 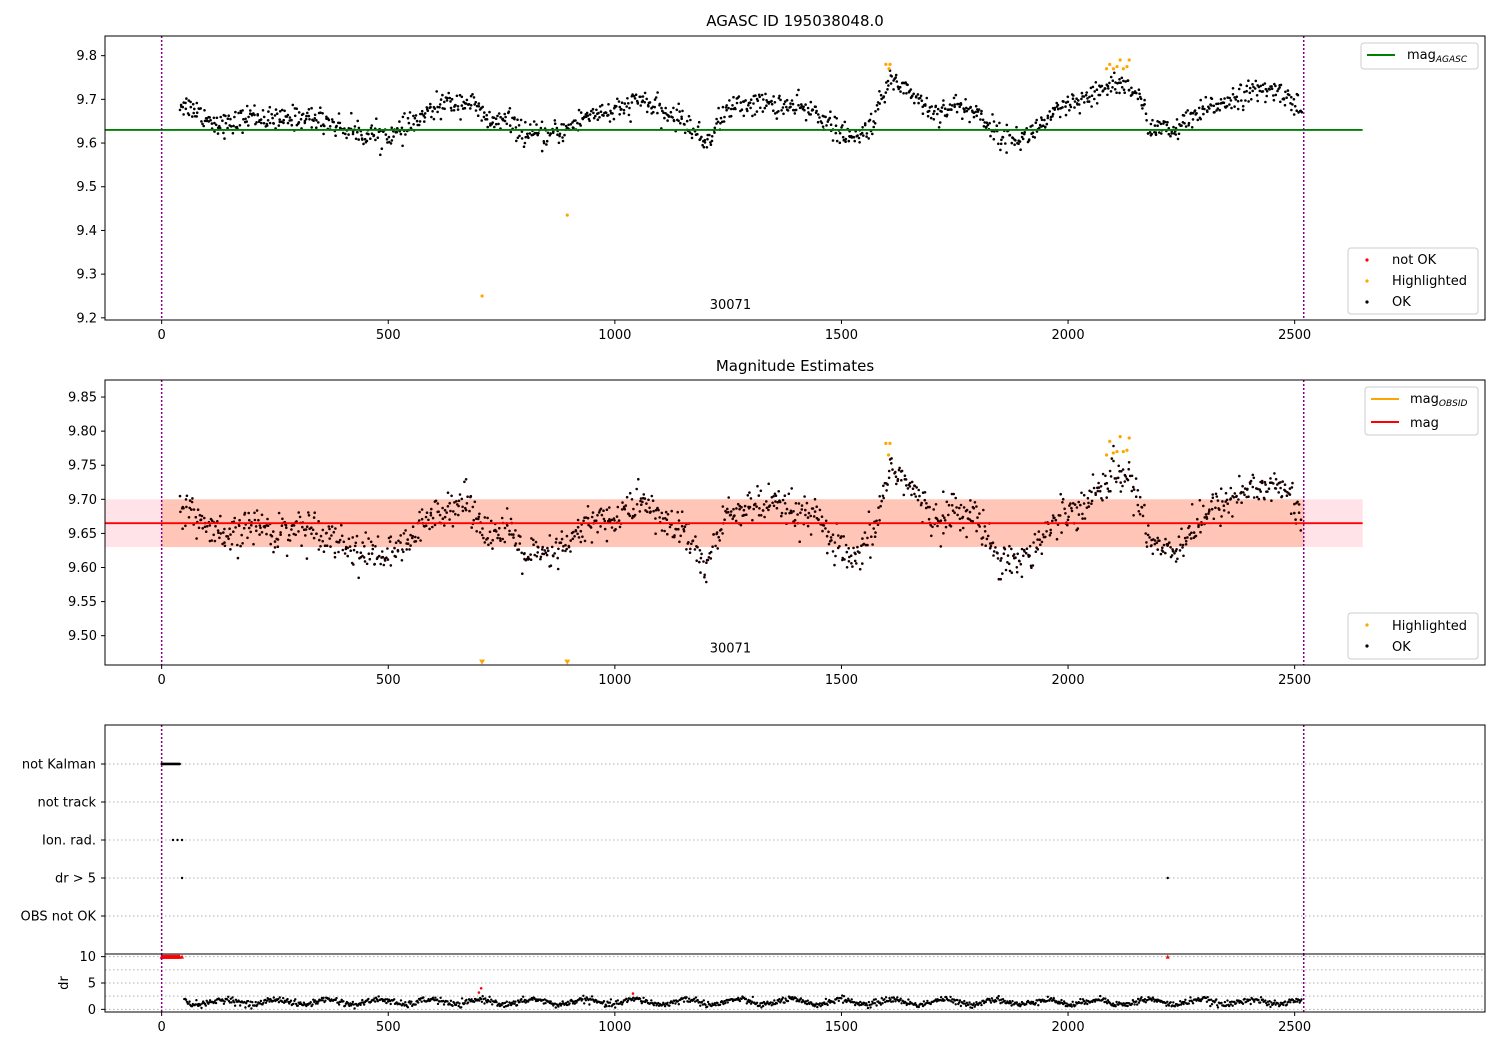 What do you see at coordinates (1127, 66) in the screenshot?
I see `highlighted-point` at bounding box center [1127, 66].